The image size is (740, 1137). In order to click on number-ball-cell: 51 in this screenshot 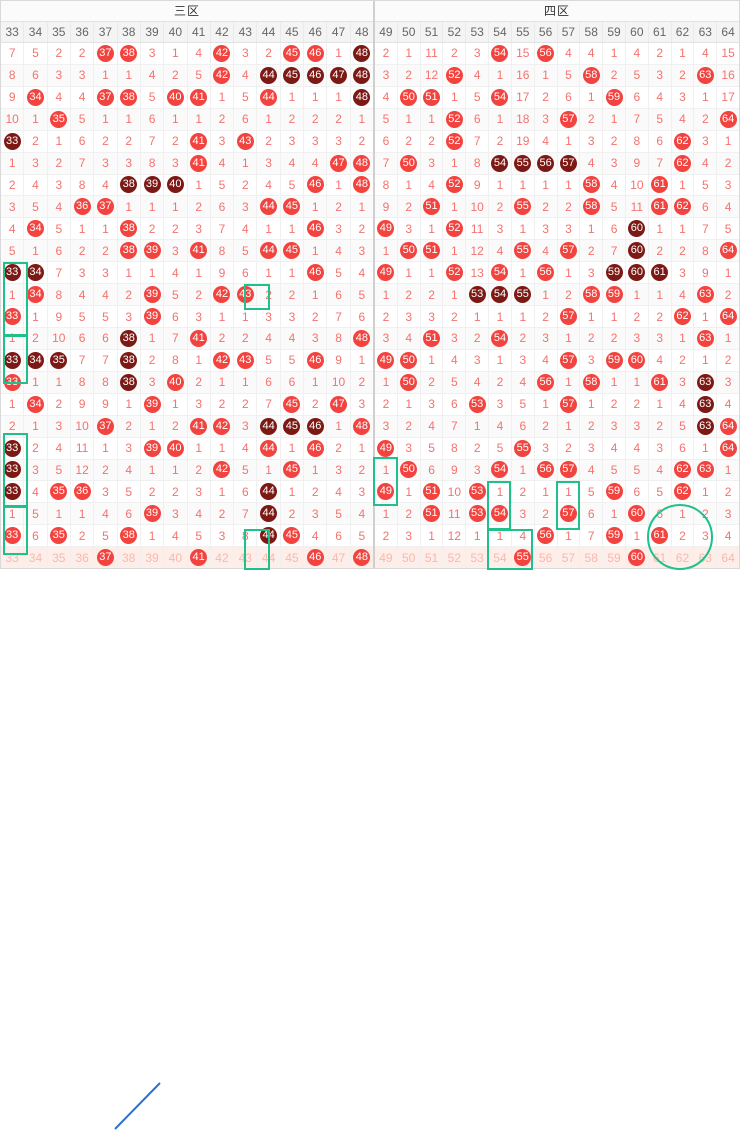, I will do `click(432, 514)`.